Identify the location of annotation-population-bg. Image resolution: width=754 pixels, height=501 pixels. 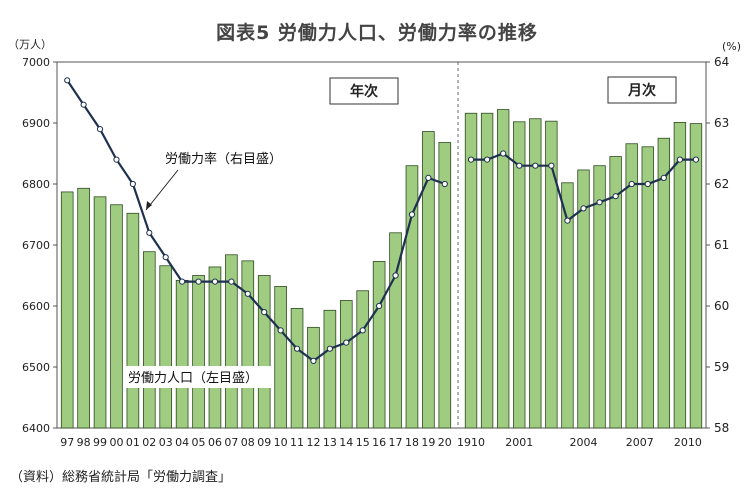
(198, 377).